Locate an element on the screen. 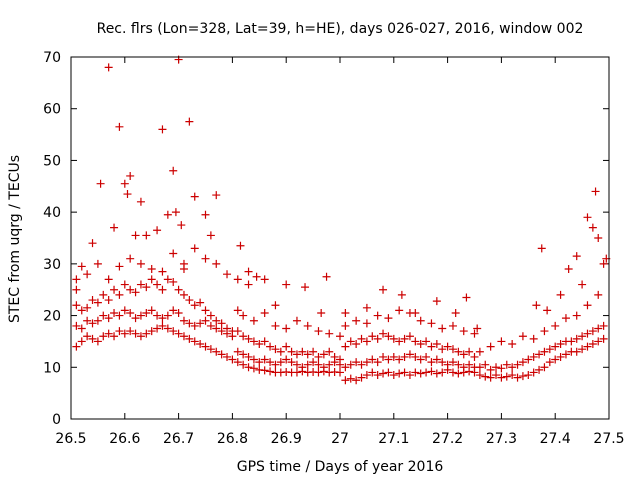  y-tick-label: 60 is located at coordinates (52, 110).